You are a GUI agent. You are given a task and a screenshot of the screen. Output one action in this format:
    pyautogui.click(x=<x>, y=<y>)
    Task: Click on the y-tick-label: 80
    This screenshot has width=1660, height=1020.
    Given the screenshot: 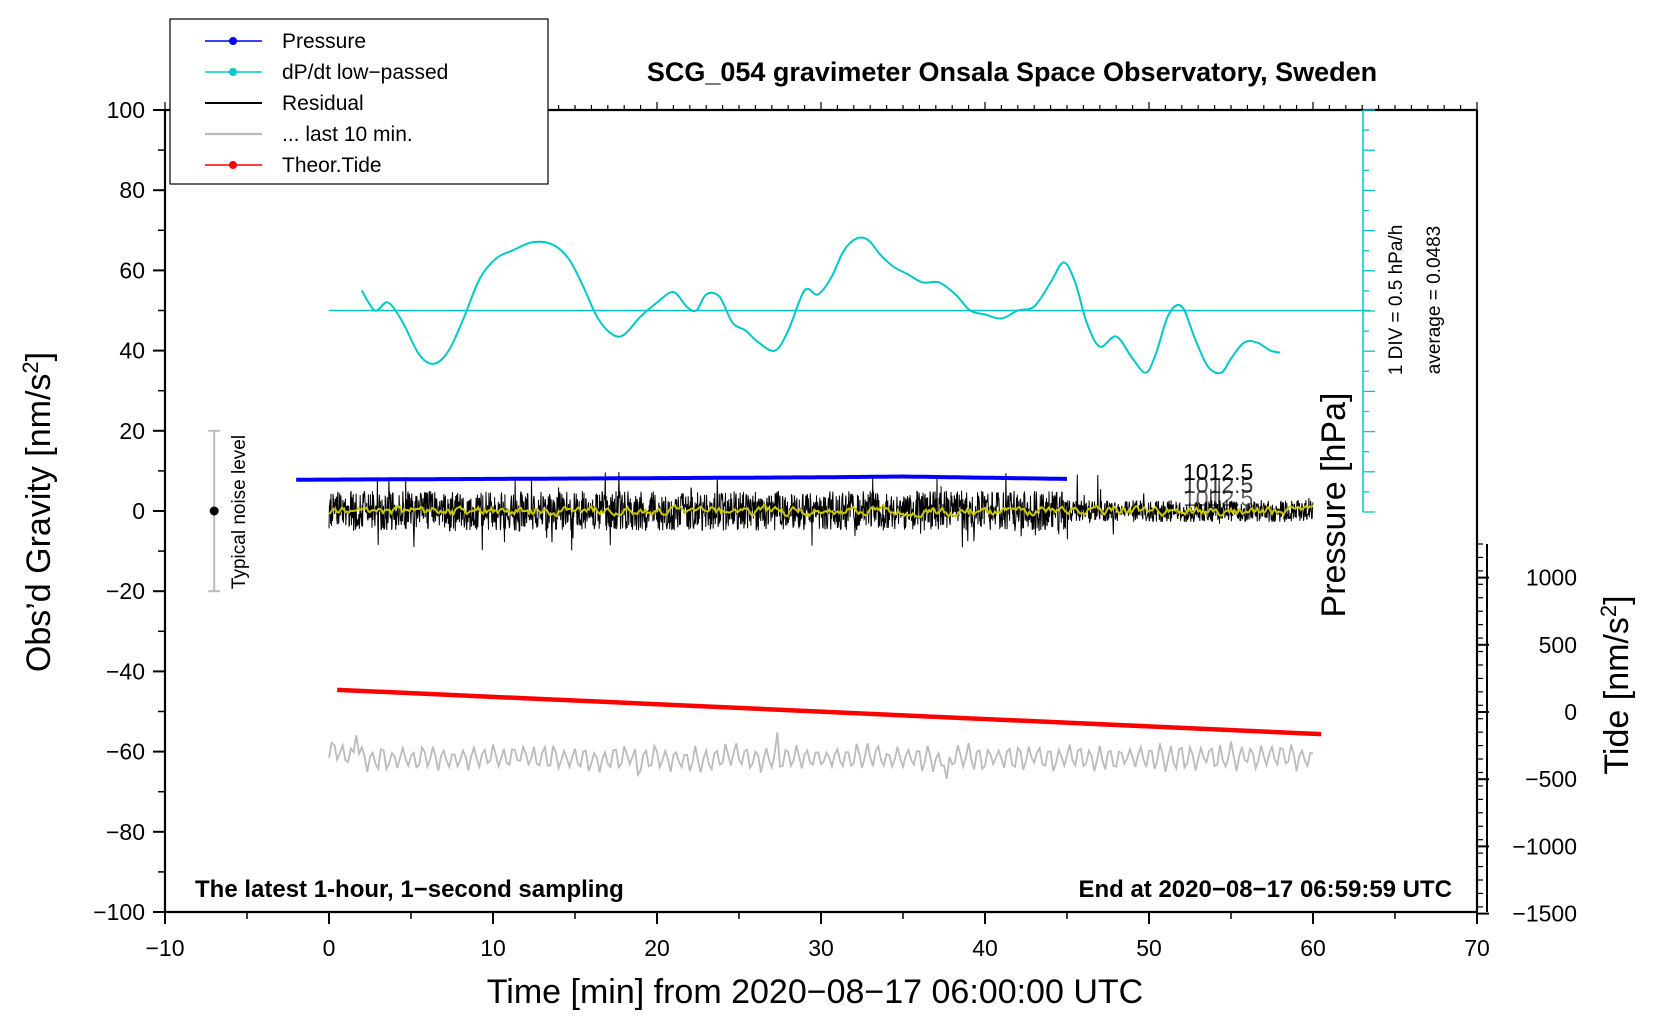 What is the action you would take?
    pyautogui.click(x=132, y=190)
    